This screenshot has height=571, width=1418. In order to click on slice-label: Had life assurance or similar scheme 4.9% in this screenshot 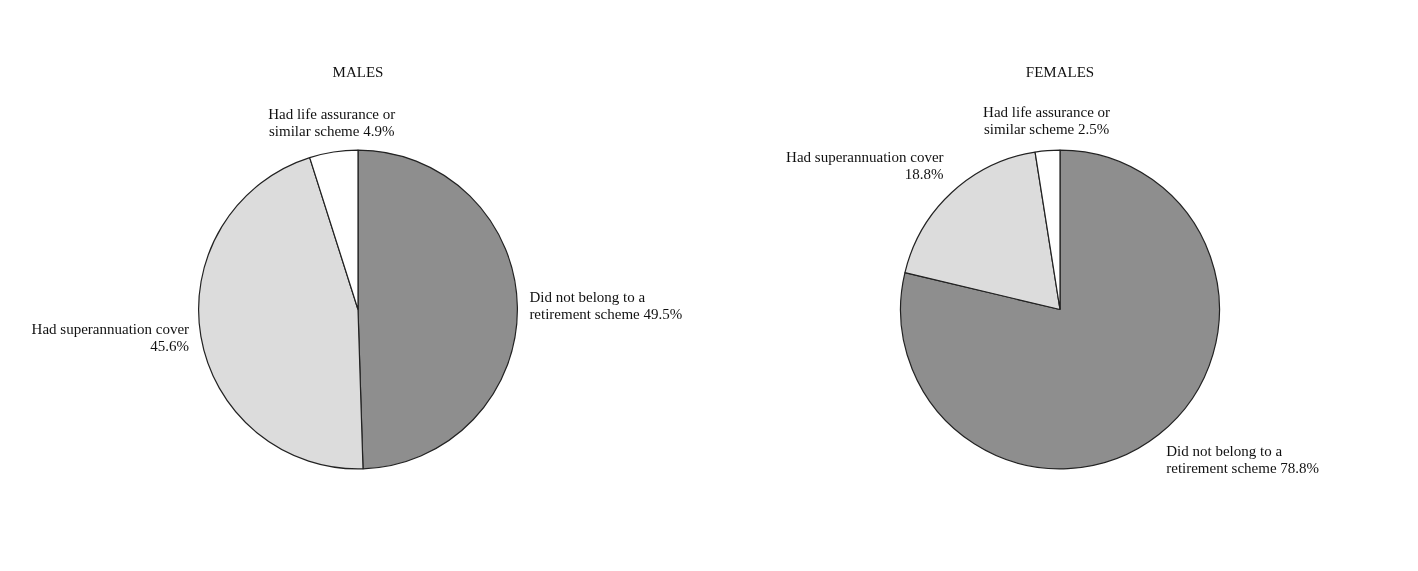, I will do `click(332, 122)`.